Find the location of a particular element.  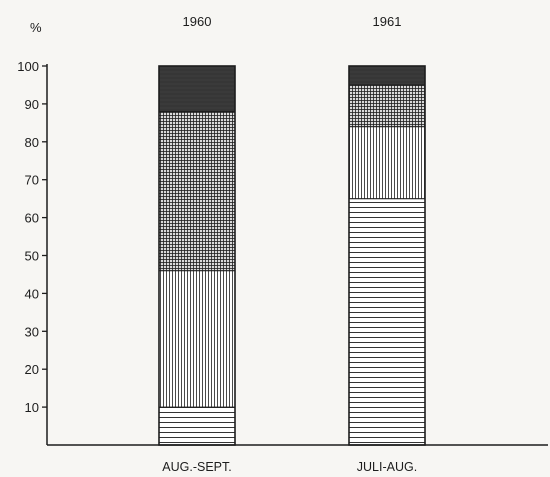

y-tick-label: 90 is located at coordinates (32, 104).